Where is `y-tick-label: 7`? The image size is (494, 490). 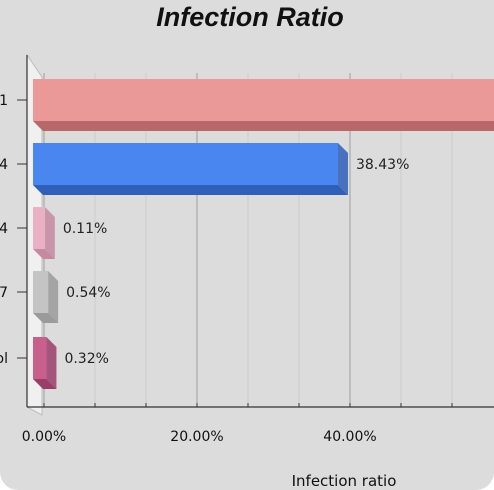 y-tick-label: 7 is located at coordinates (4, 293).